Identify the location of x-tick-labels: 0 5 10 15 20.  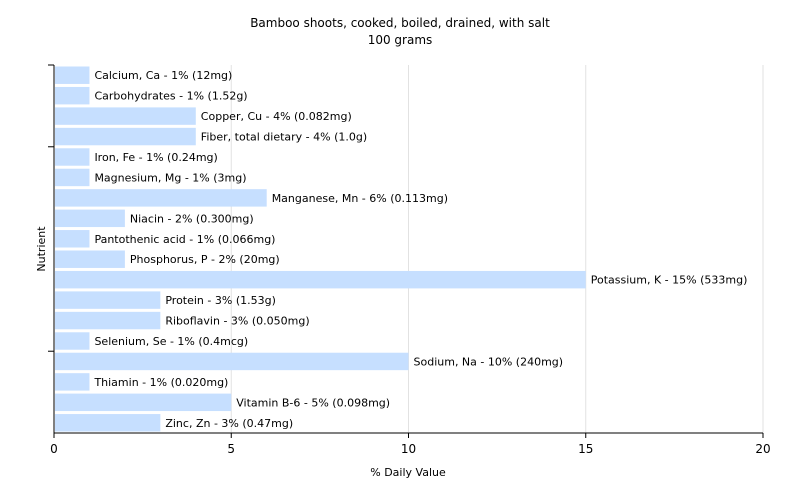
(410, 449).